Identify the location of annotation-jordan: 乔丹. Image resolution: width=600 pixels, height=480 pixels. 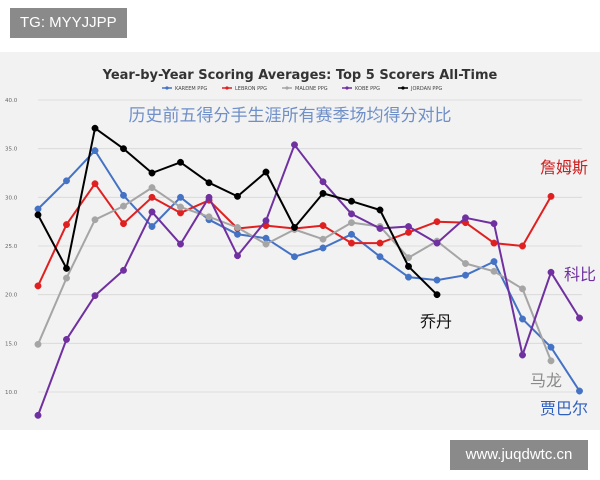
(436, 321).